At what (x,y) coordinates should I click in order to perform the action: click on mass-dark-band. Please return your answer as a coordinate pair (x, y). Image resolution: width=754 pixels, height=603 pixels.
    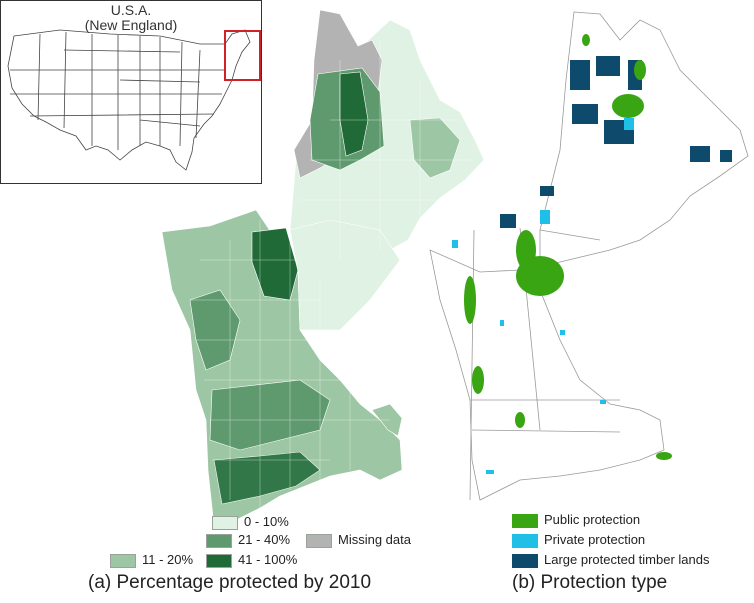
    Looking at the image, I should click on (270, 415).